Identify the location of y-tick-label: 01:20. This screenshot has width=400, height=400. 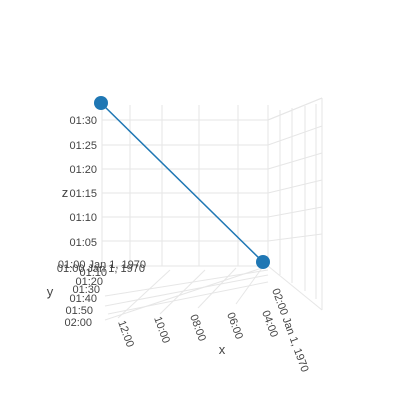
(89, 282).